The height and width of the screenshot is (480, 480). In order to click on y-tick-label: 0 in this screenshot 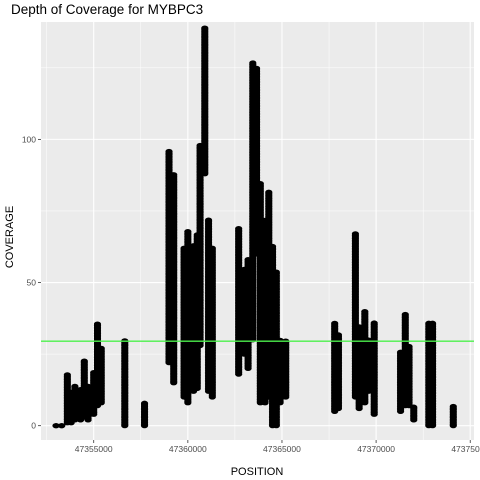, I will do `click(33, 426)`.